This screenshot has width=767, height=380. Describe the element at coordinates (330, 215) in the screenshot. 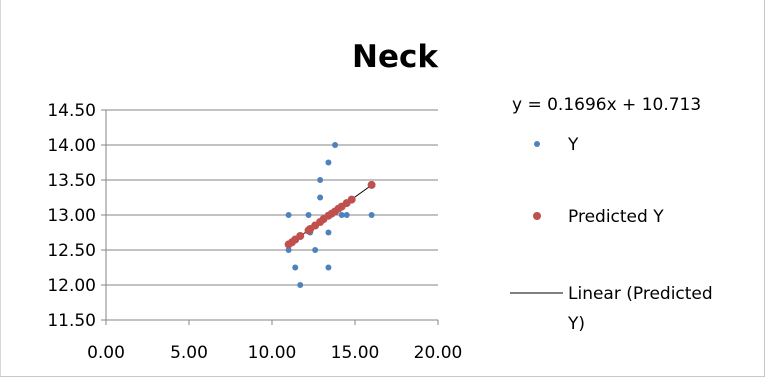

I see `data-points` at that location.